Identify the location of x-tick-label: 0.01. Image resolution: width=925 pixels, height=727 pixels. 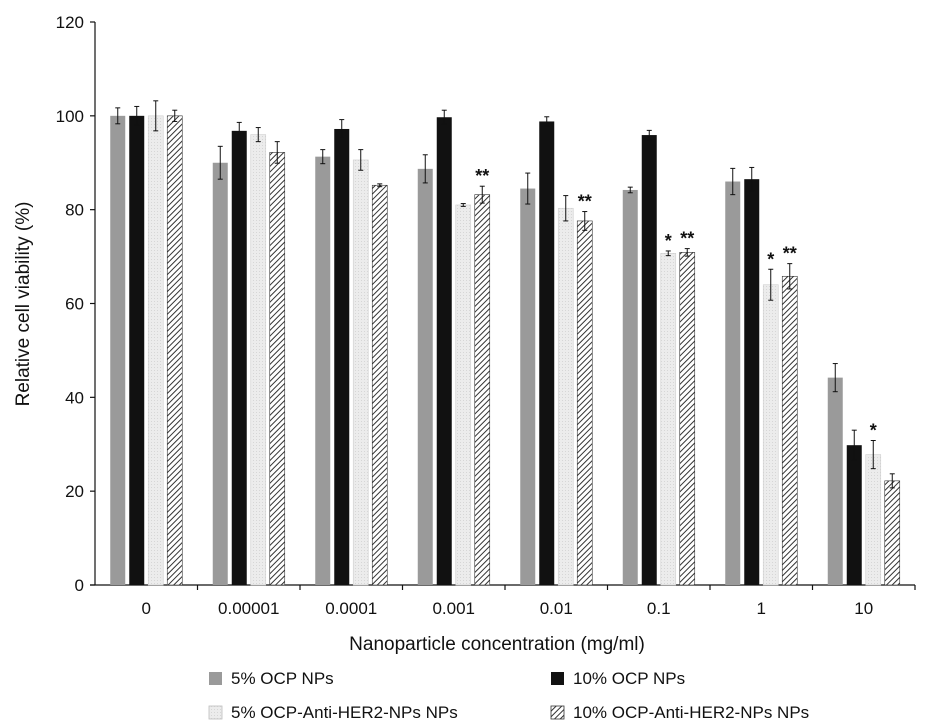
(556, 608).